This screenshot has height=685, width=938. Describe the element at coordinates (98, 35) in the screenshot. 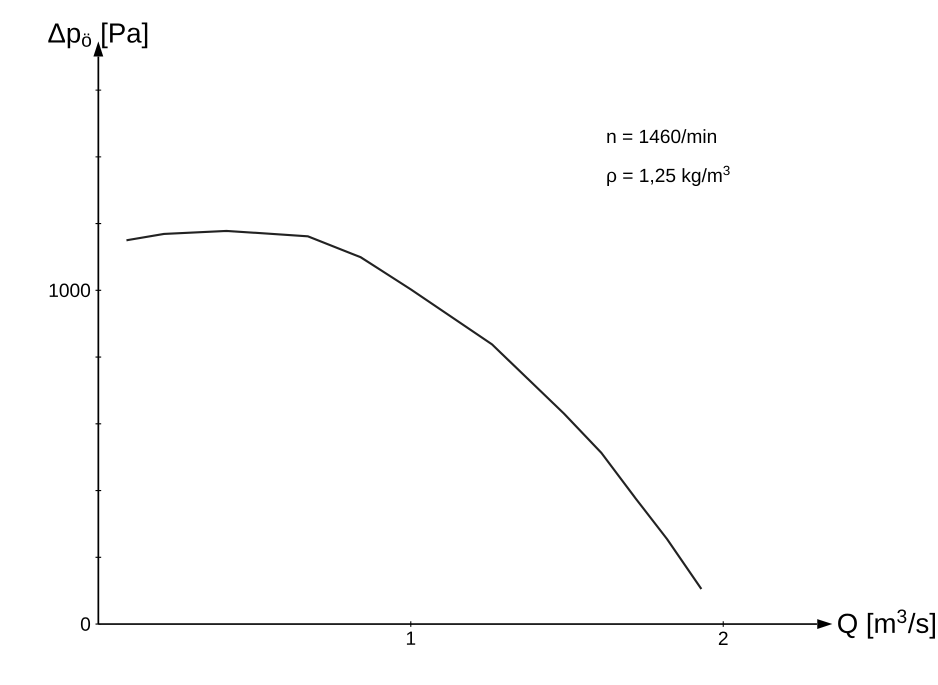

I see `y-axis-title: Δp$_{ö}$ [Pa]` at that location.